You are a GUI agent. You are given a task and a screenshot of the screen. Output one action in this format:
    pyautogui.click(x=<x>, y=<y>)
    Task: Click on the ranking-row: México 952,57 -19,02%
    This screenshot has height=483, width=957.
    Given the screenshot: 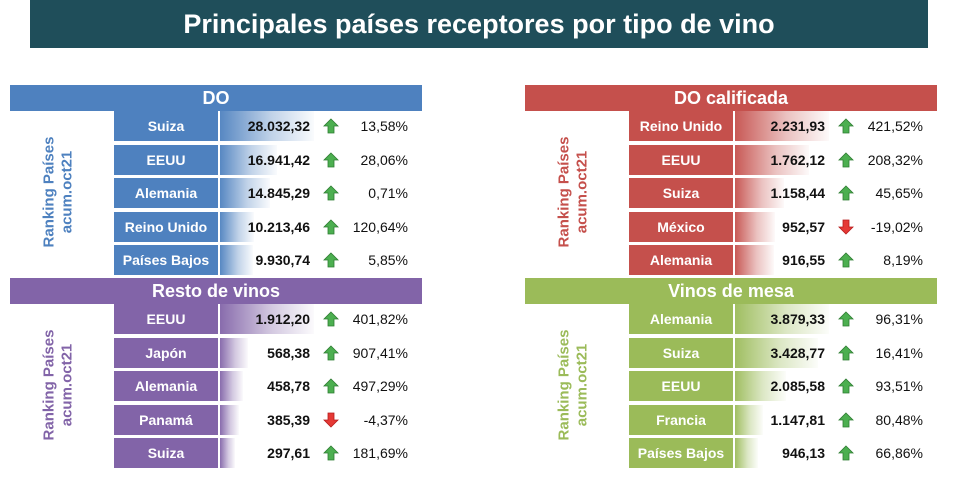 What is the action you would take?
    pyautogui.click(x=783, y=227)
    